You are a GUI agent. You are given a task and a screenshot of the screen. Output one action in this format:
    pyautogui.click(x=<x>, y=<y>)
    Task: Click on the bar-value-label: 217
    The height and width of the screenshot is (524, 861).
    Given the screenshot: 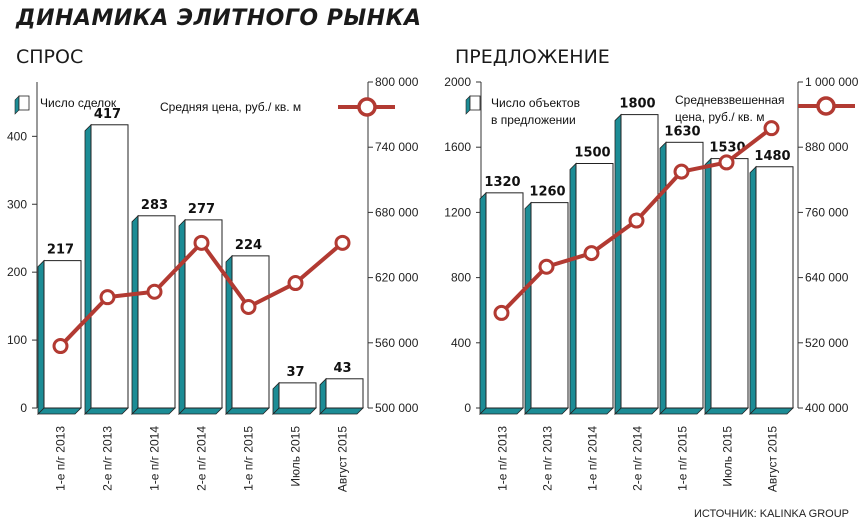 What is the action you would take?
    pyautogui.click(x=60, y=250)
    